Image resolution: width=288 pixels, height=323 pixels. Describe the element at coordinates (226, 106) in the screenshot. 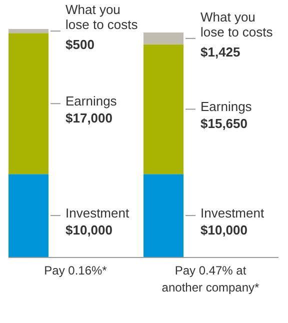

I see `text: Earnings` at that location.